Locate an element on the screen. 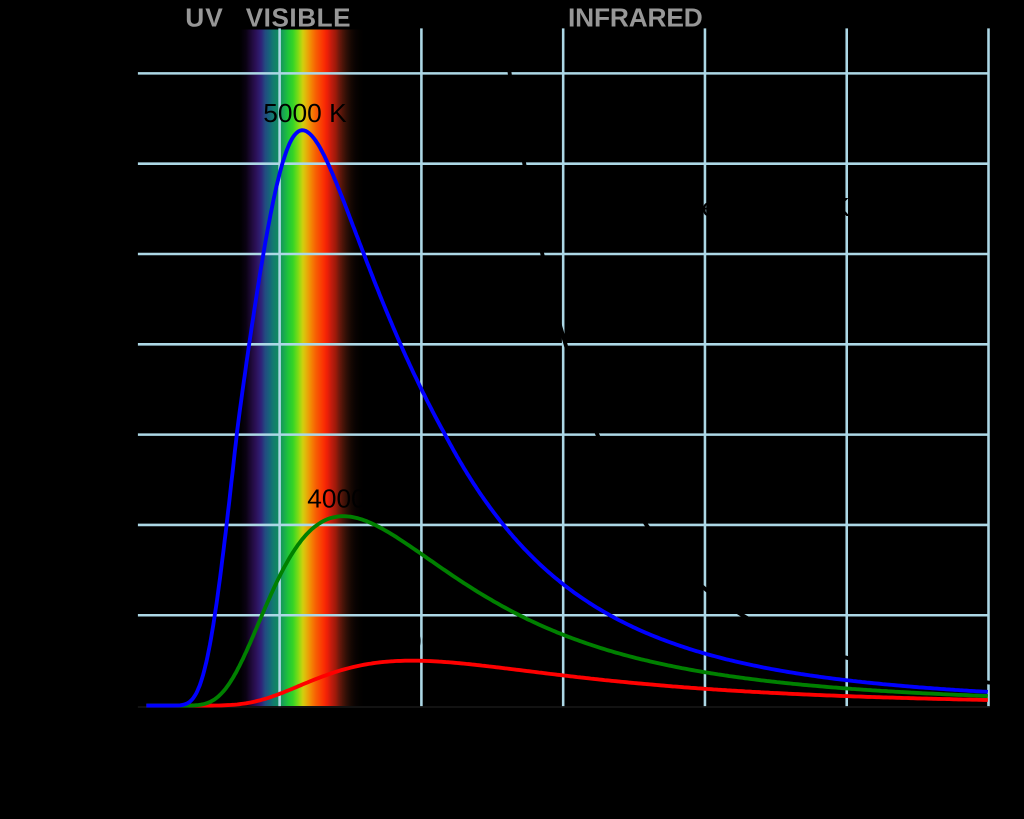  svg-text: 3000 K is located at coordinates (420, 641).